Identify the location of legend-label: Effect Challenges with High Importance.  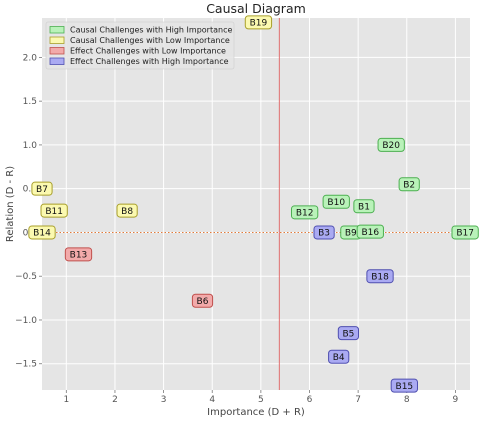
(149, 61).